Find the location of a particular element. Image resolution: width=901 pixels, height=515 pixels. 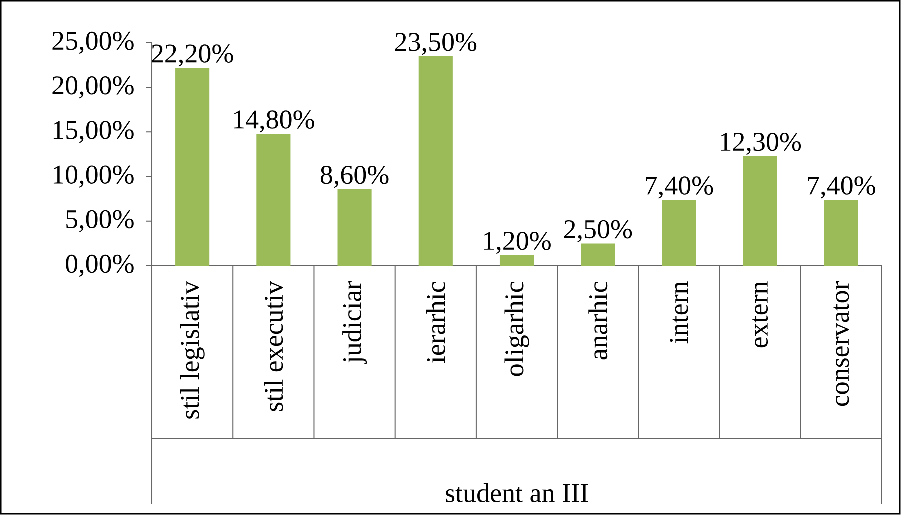

x-tick-label: oligarhic is located at coordinates (517, 329).